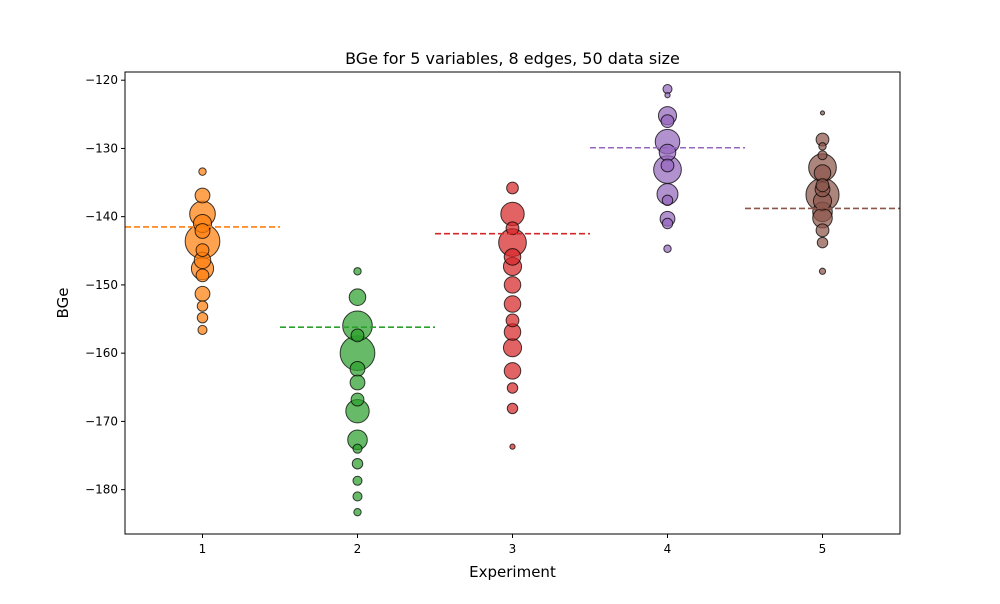 The width and height of the screenshot is (1000, 604). Describe the element at coordinates (101, 148) in the screenshot. I see `y-tick-label: −130` at that location.